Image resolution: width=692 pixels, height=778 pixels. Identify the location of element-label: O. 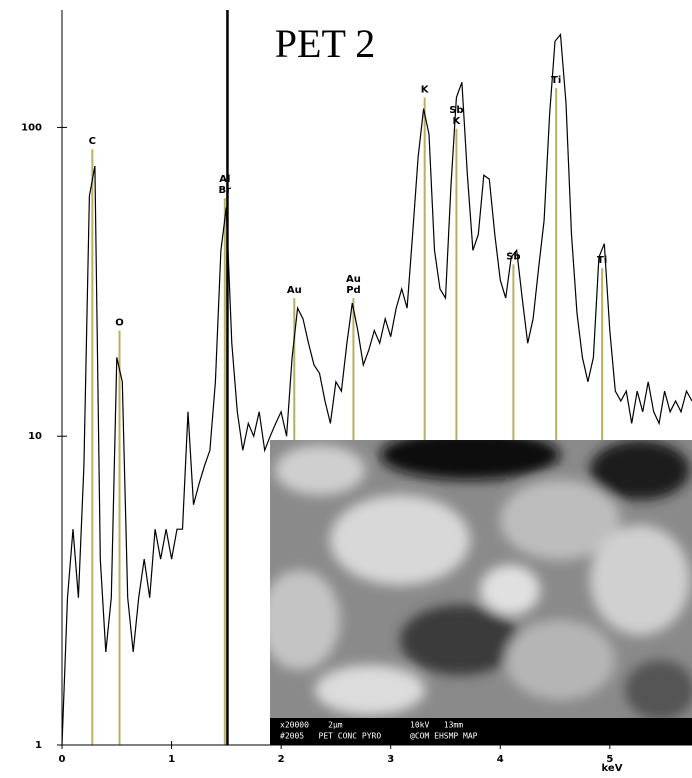
(119, 322).